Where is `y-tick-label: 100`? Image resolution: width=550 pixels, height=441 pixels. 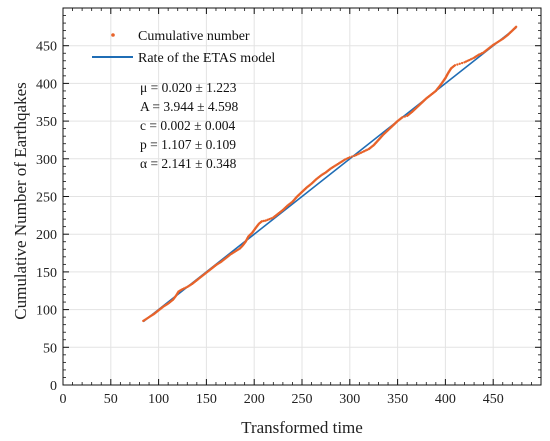 y-tick-label: 100 is located at coordinates (46, 311).